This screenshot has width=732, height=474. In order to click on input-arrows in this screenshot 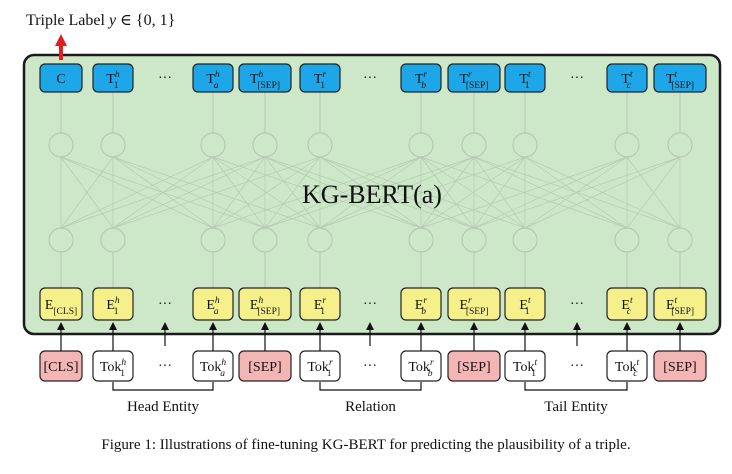, I will do `click(370, 336)`.